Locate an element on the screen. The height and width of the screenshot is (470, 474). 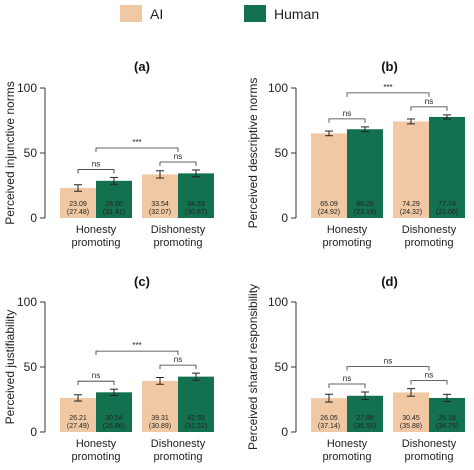
legend: AI Human is located at coordinates (219, 13).